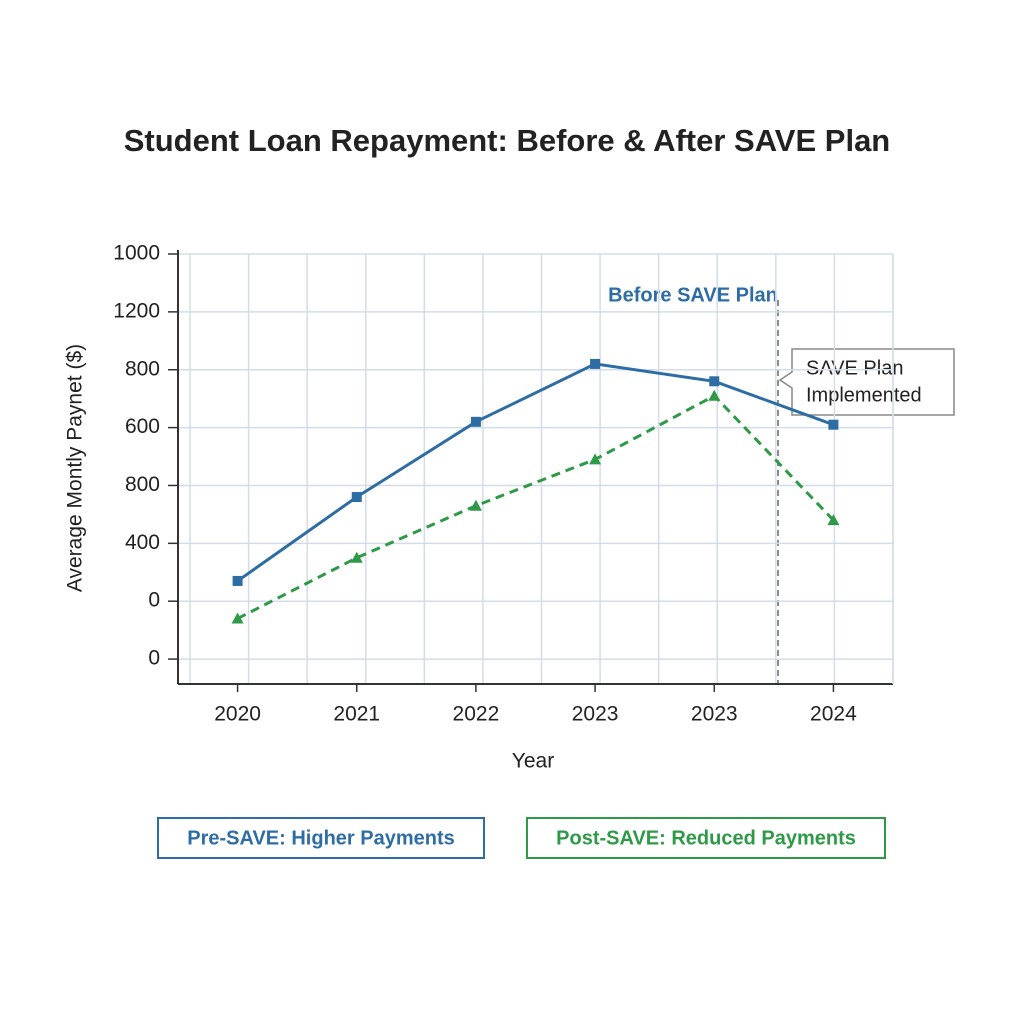 Image resolution: width=1024 pixels, height=1029 pixels. I want to click on y-tick-label: 1000, so click(136, 253).